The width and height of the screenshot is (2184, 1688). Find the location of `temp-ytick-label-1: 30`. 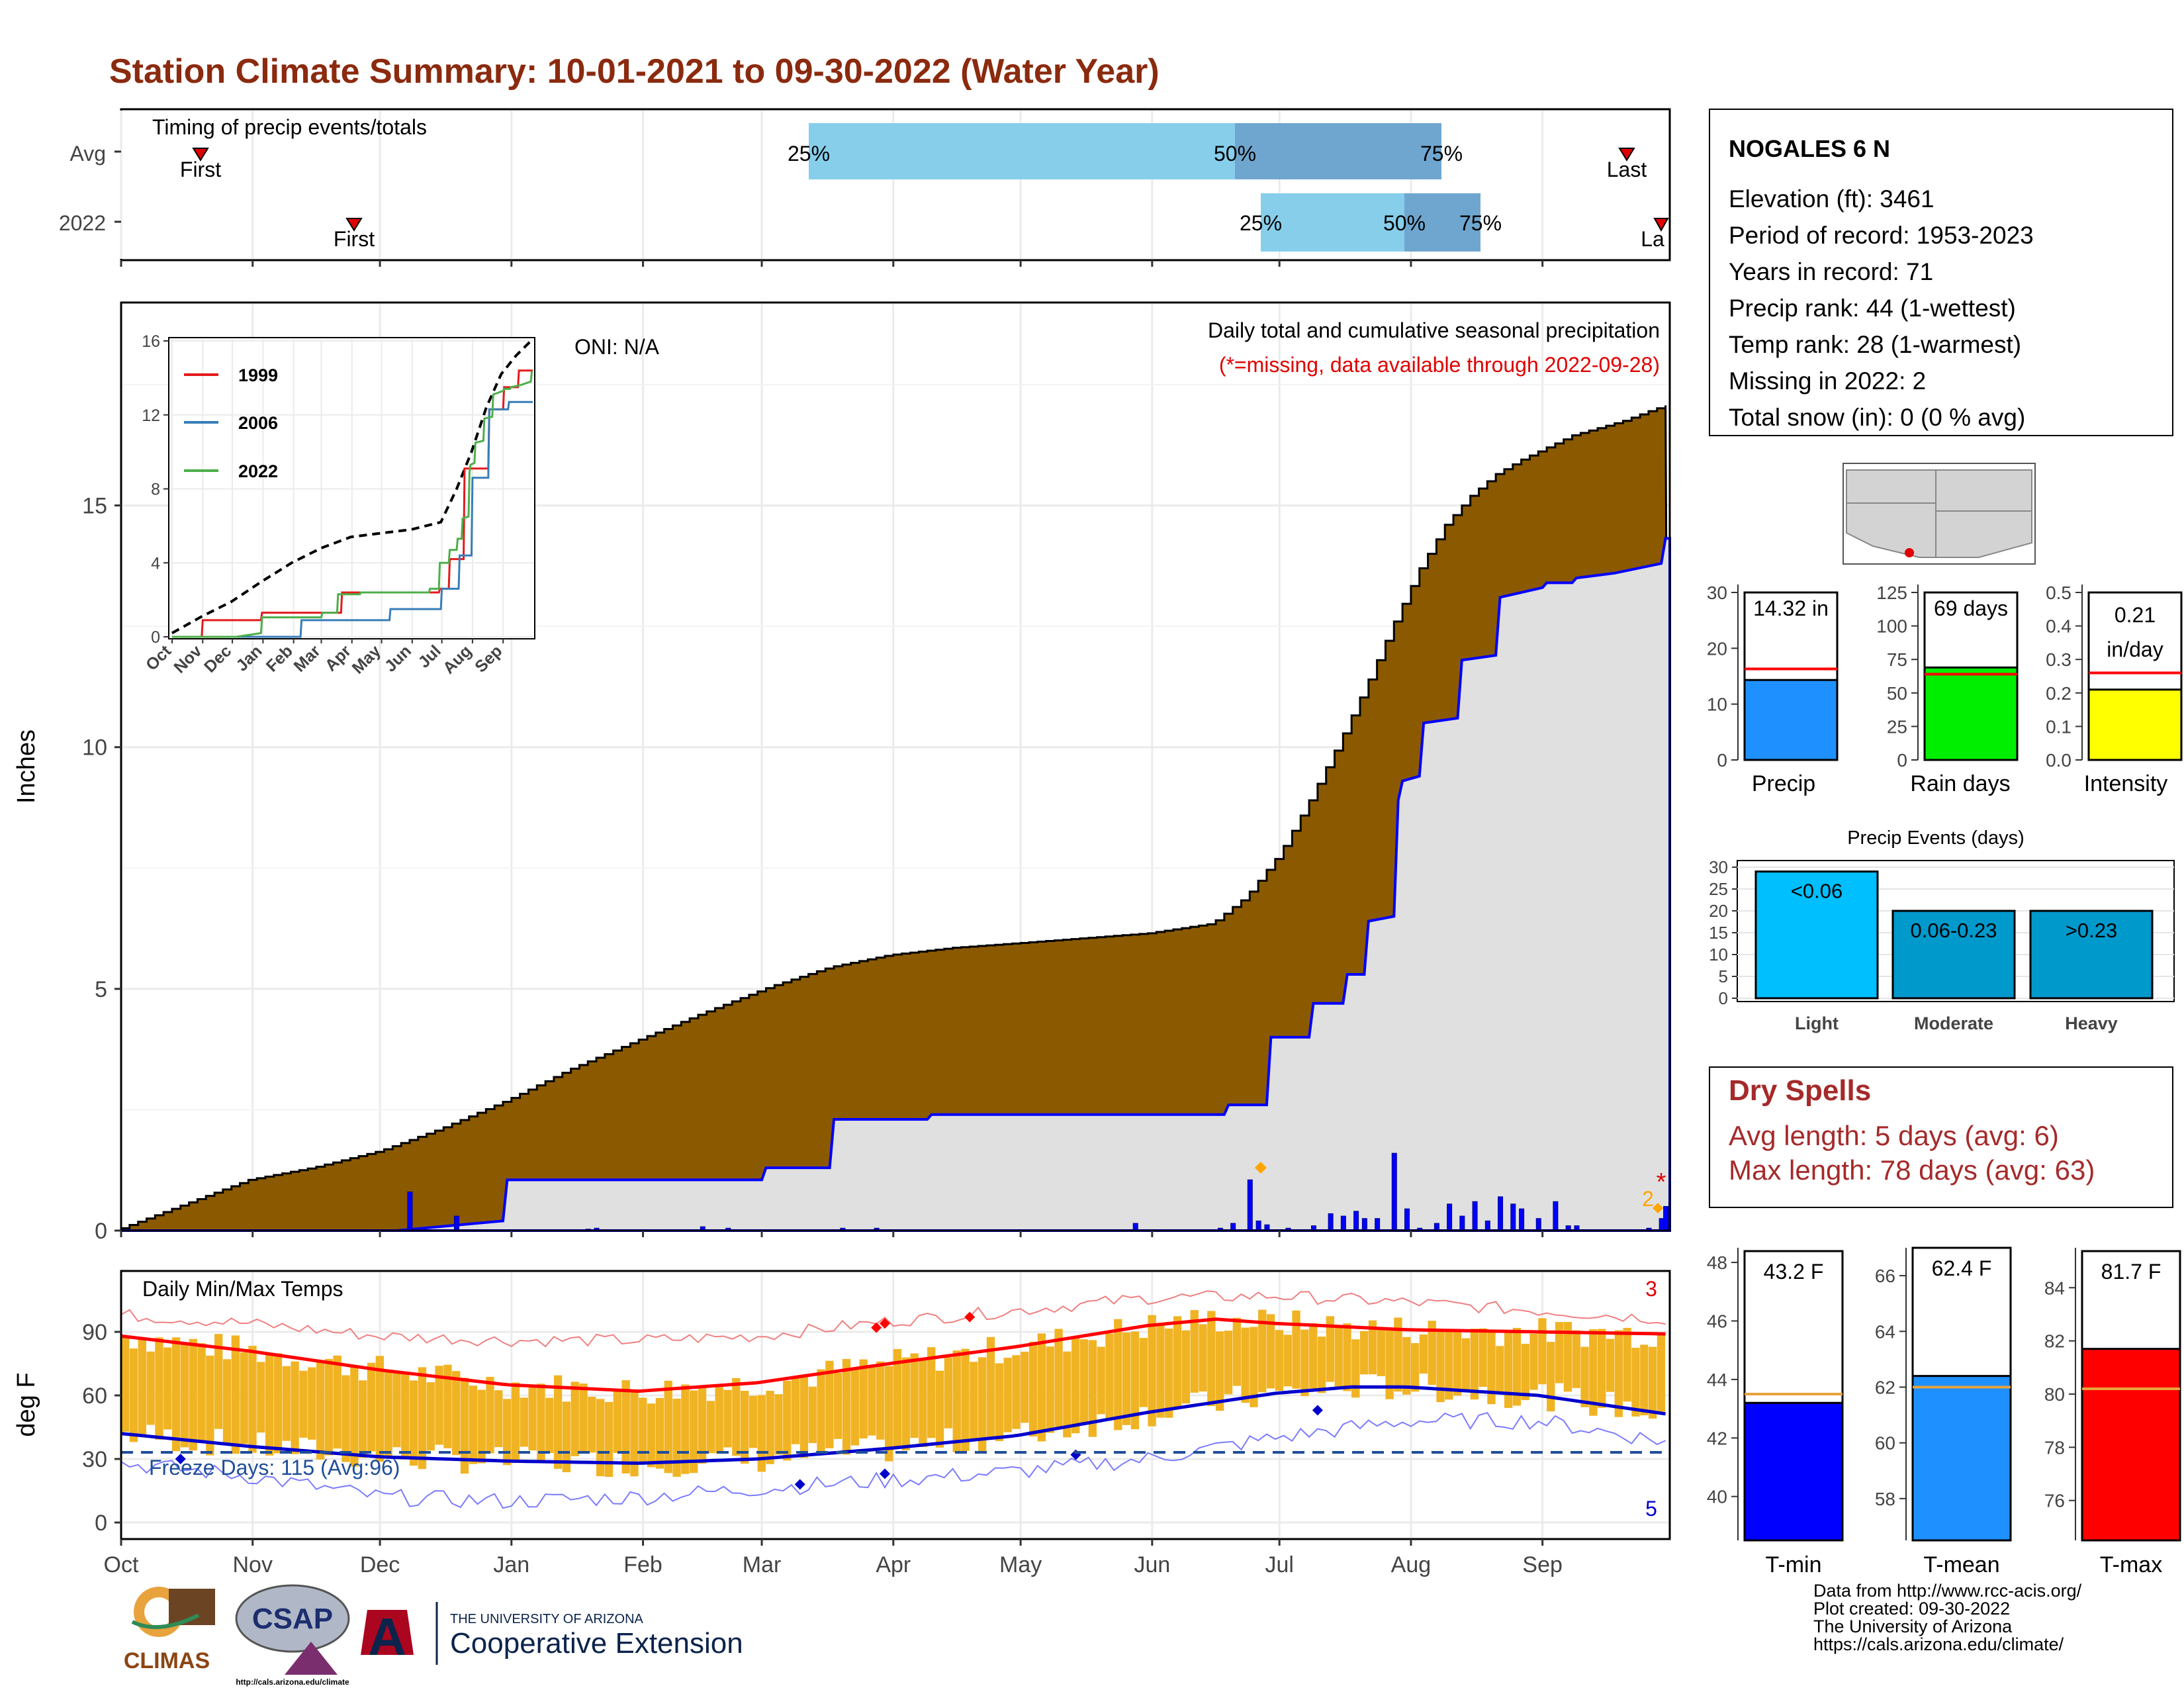

temp-ytick-label-1: 30 is located at coordinates (95, 1459).